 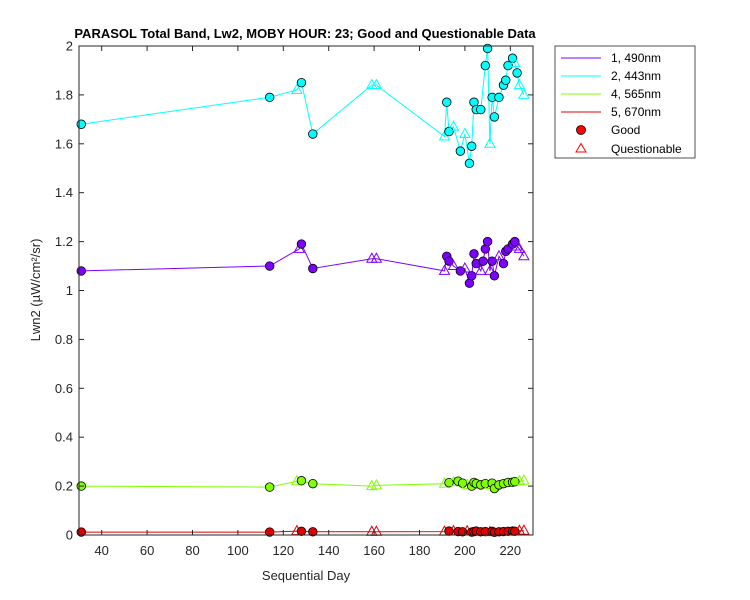 What do you see at coordinates (581, 147) in the screenshot?
I see `legend-questionable-marker-icon` at bounding box center [581, 147].